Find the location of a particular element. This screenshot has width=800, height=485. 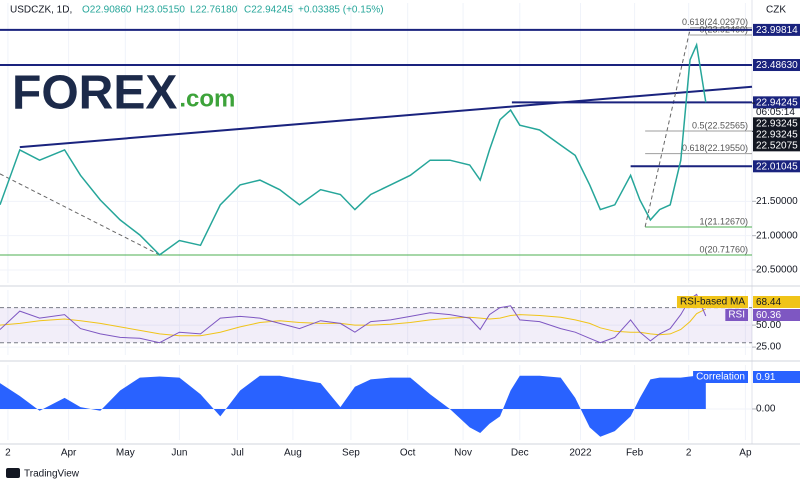

y-tick-label: 50.00 is located at coordinates (768, 325).